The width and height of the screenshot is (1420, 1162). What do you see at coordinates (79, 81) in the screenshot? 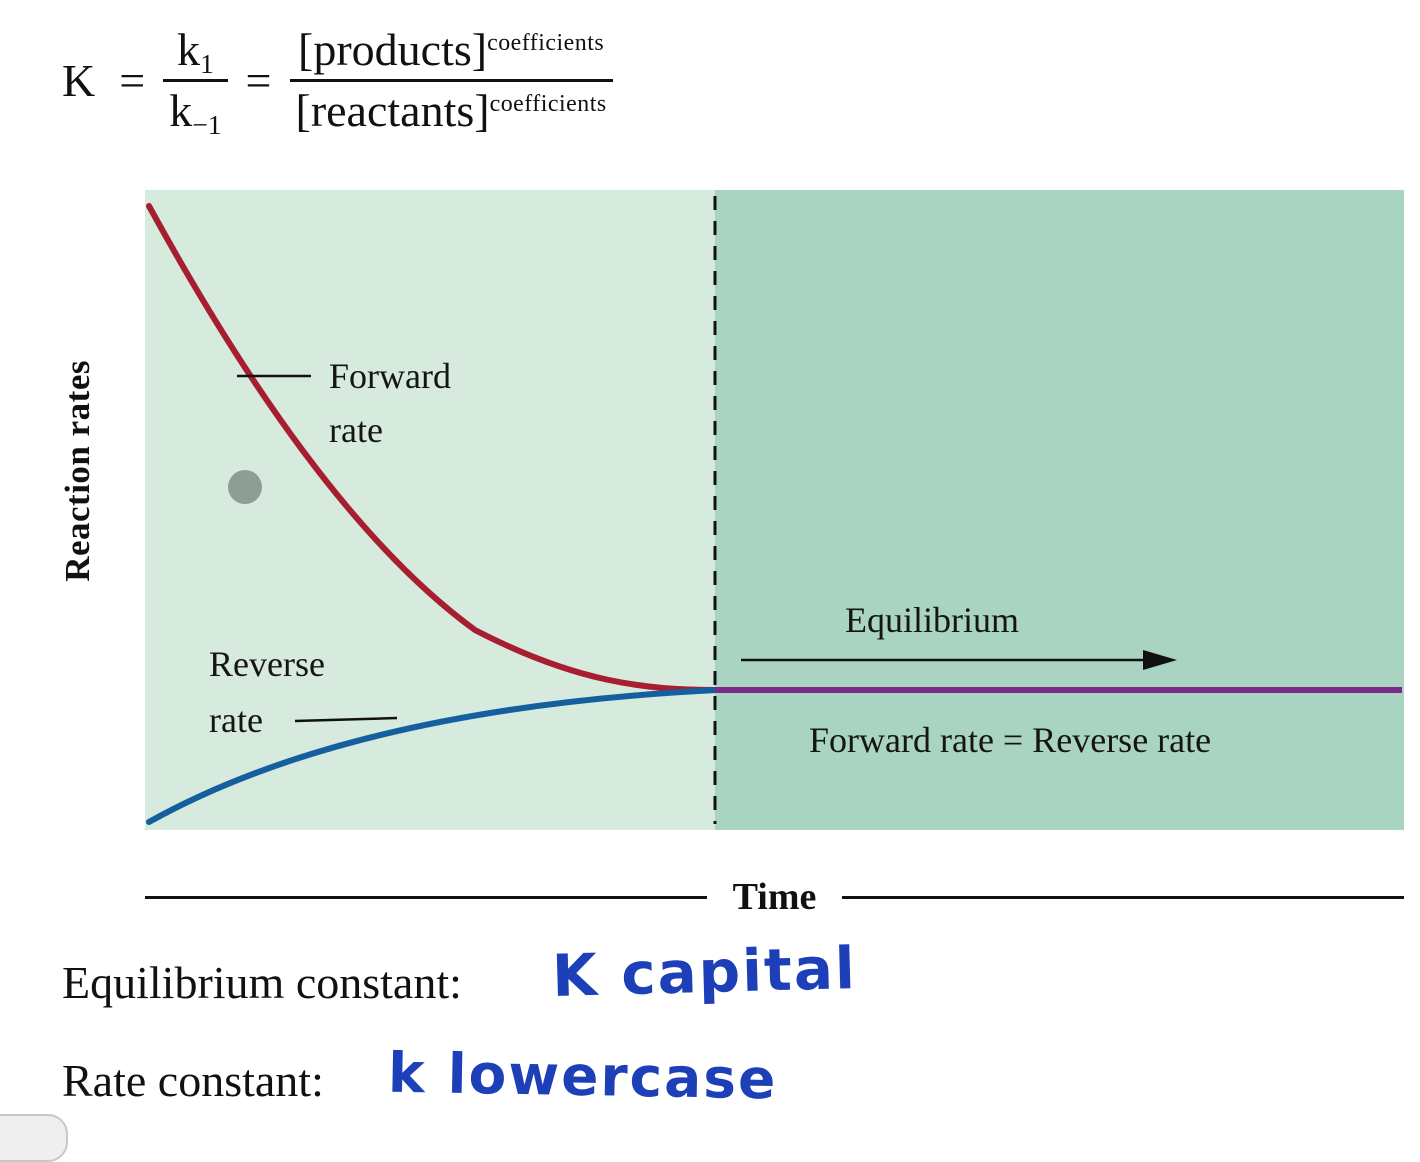
I see `equation-K-symbol: K` at bounding box center [79, 81].